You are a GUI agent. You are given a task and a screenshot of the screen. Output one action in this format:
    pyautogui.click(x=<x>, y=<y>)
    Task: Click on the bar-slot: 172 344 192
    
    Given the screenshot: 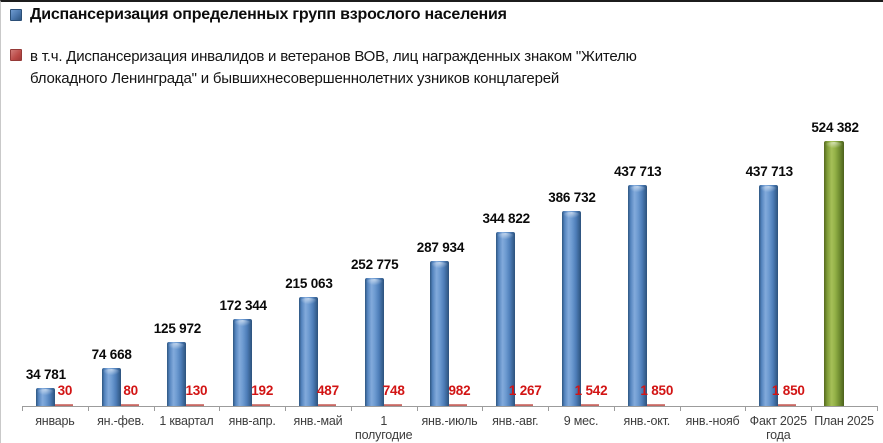 What is the action you would take?
    pyautogui.click(x=252, y=273)
    